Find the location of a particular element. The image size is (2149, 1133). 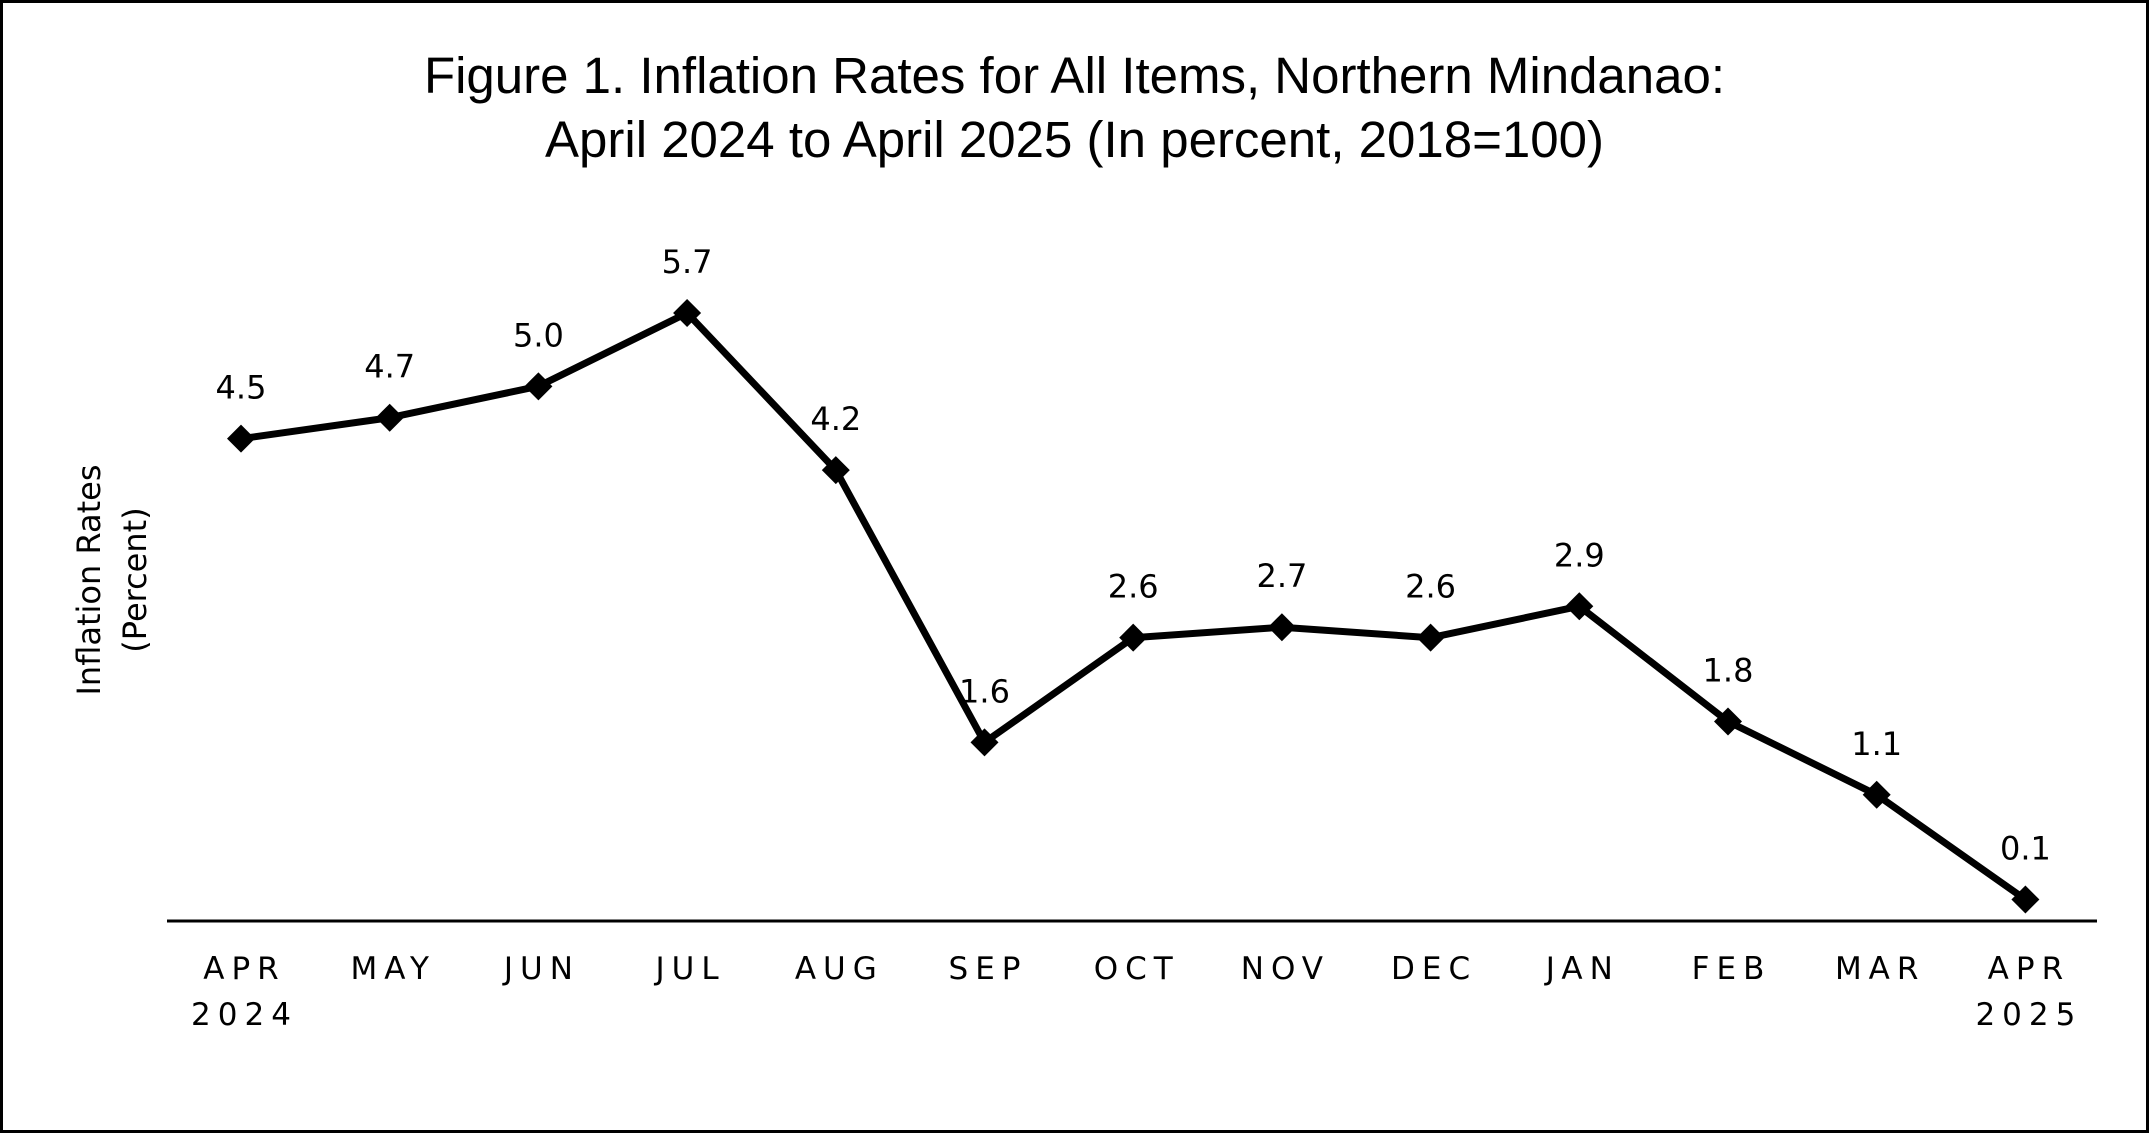

x-tick-label: JUN is located at coordinates (541, 969).